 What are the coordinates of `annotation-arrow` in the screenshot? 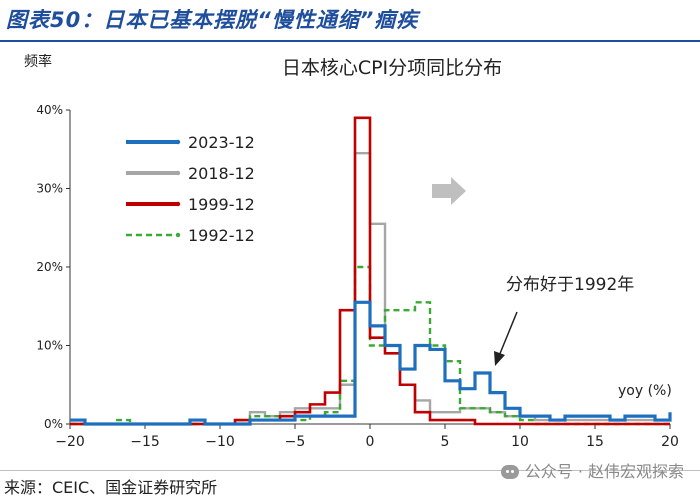 It's located at (506, 338).